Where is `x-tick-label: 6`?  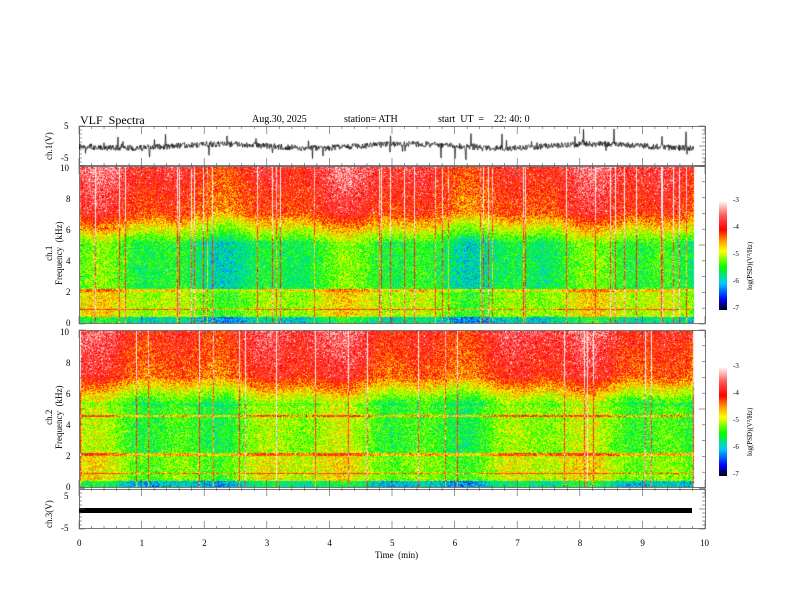 x-tick-label: 6 is located at coordinates (455, 543).